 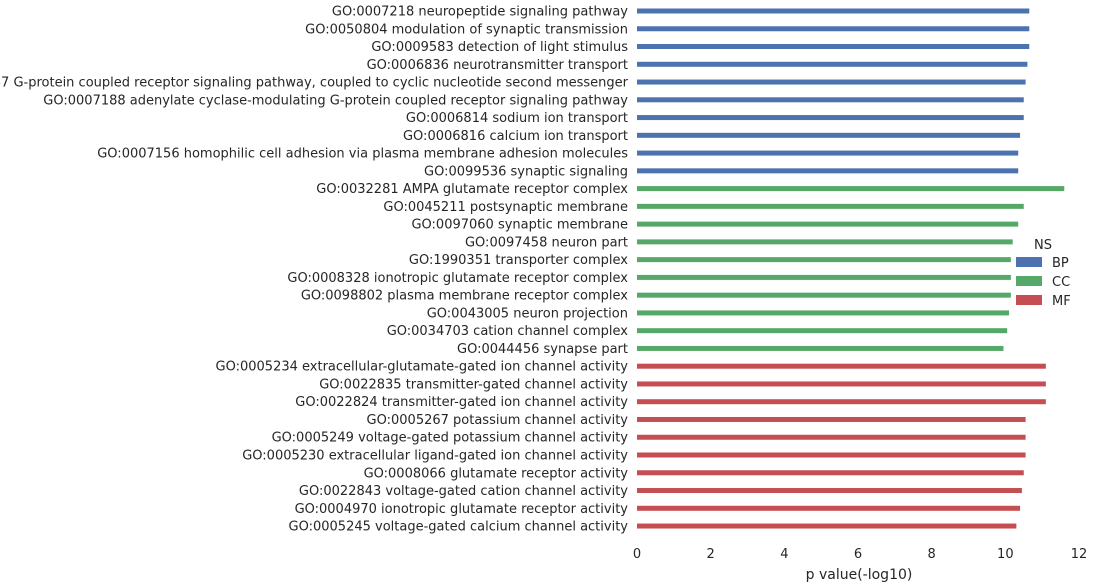 I want to click on y-tick-label: GO:1990351 transporter complex, so click(x=518, y=260).